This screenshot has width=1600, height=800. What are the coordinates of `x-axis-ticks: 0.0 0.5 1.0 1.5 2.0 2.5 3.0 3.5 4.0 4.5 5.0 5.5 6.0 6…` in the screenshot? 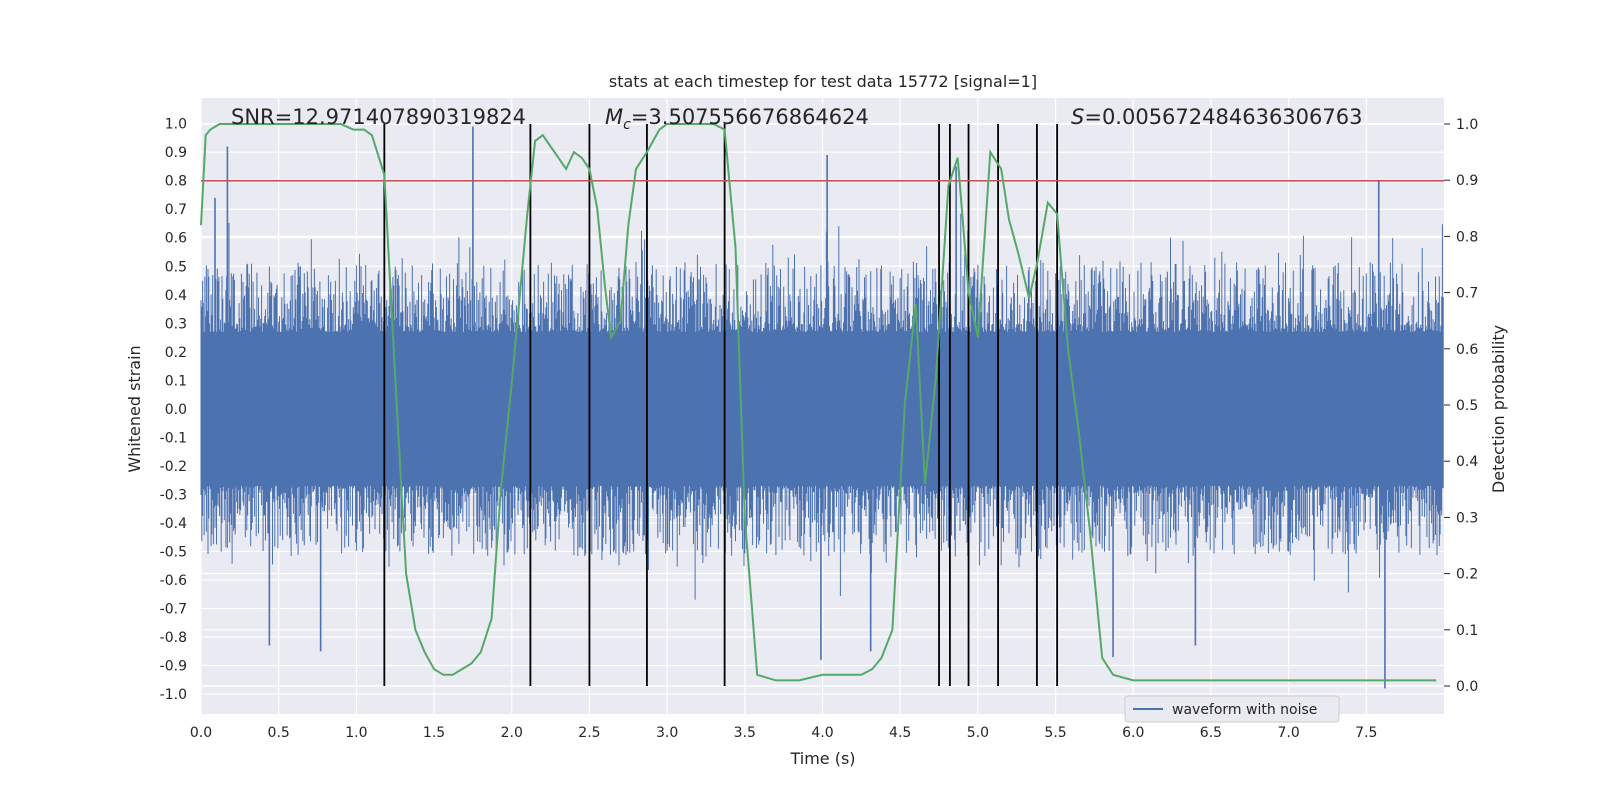 It's located at (784, 733).